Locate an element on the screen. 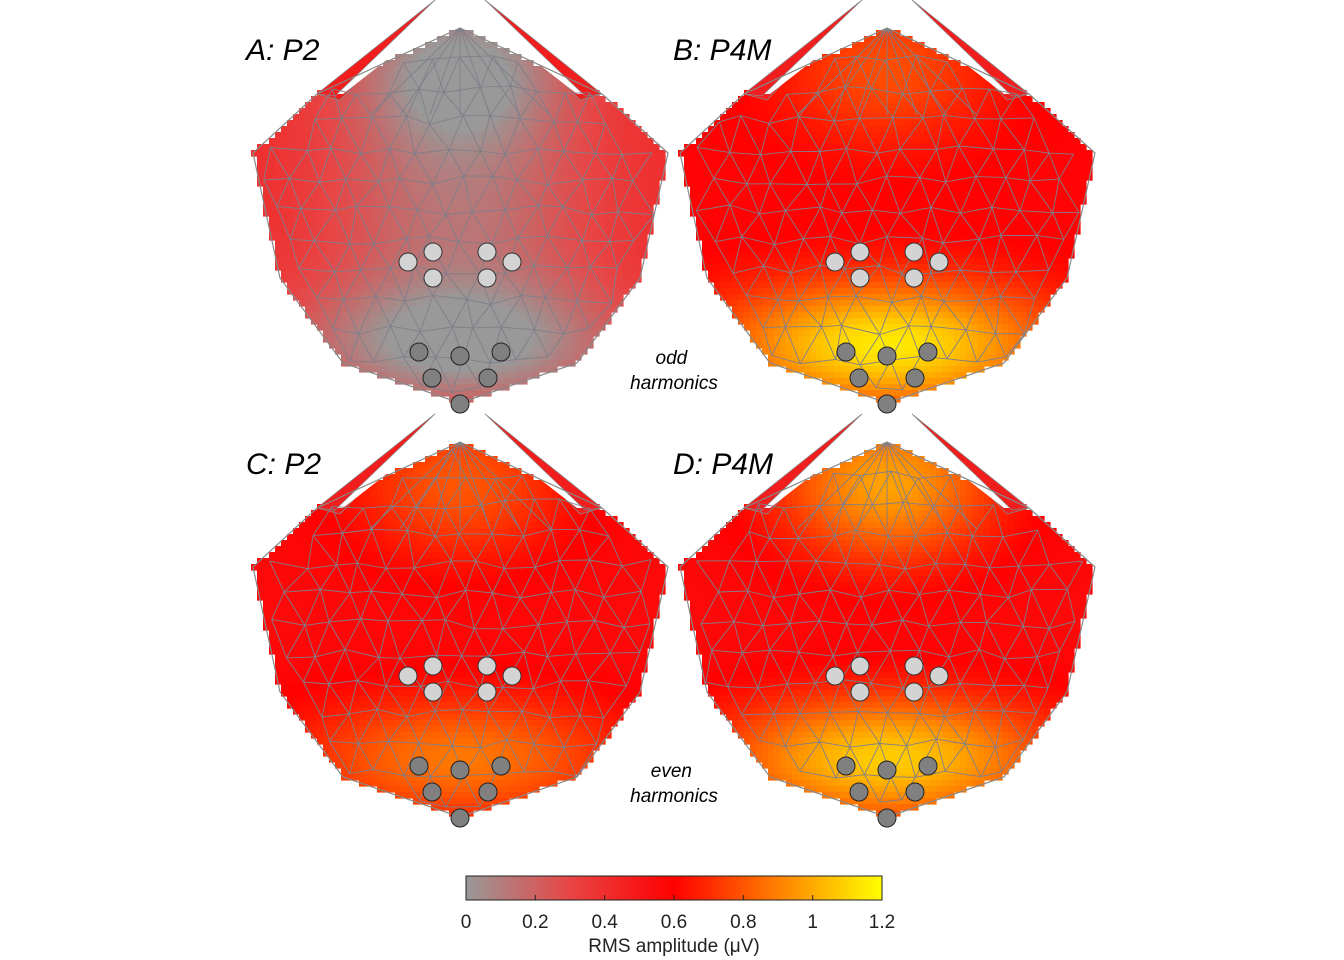 The width and height of the screenshot is (1344, 960). colorbar: 0 0.2 0.4 0.6 0.8 1 1.2 RMS amplitude (μV) is located at coordinates (678, 916).